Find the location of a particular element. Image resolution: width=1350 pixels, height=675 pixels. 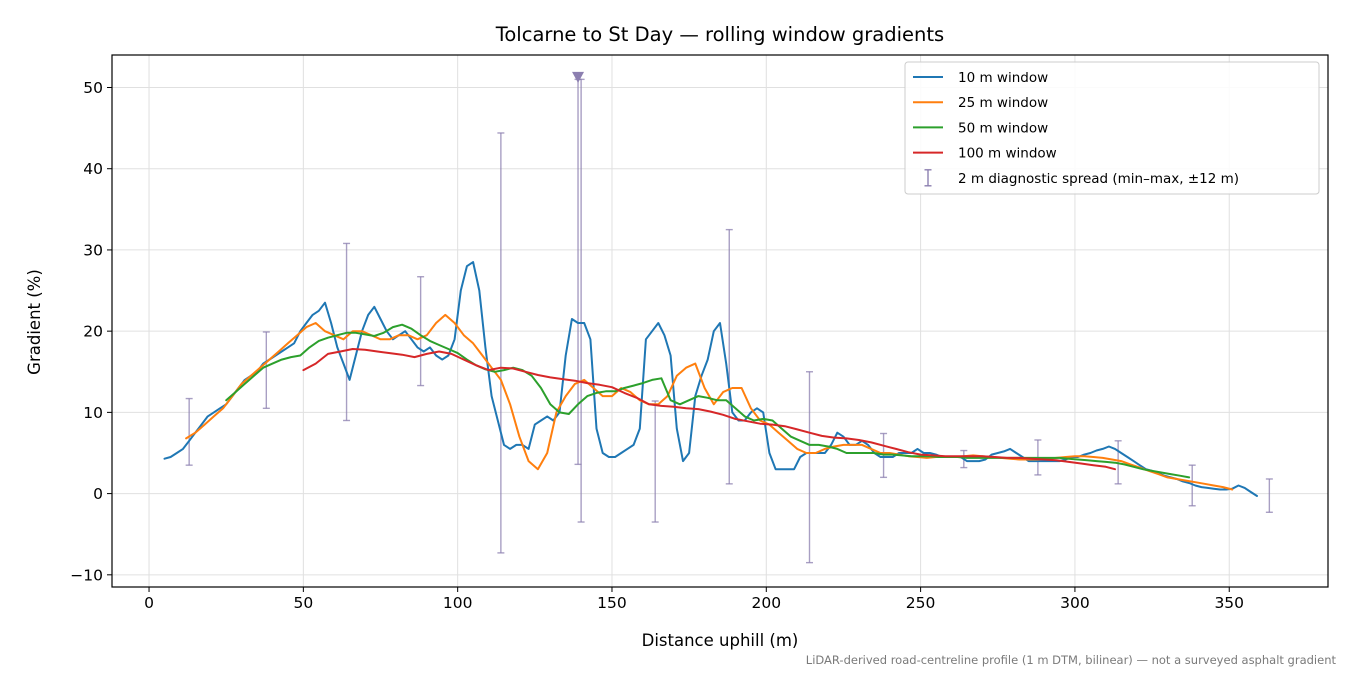

y-tick-label: 30 is located at coordinates (93, 250).